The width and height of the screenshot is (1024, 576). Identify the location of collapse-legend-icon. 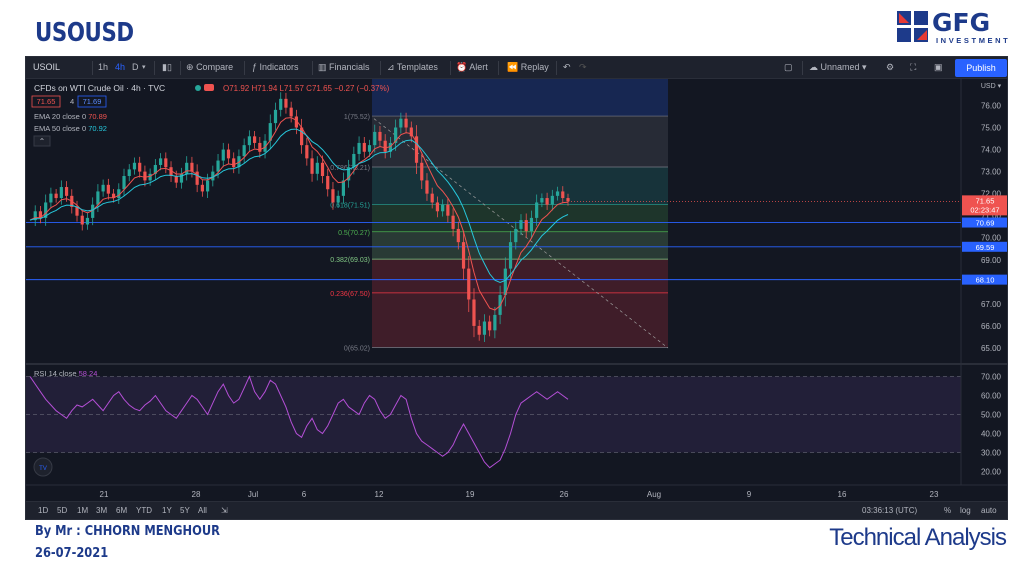
(42, 141).